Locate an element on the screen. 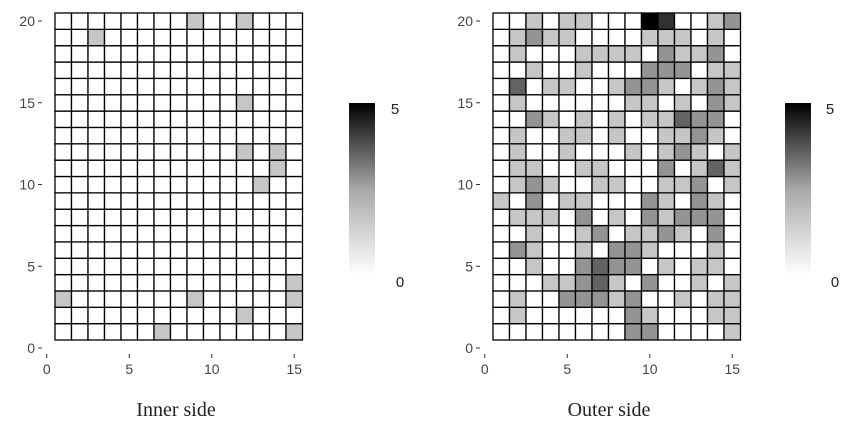 The width and height of the screenshot is (844, 423). legend-min-label: 0 is located at coordinates (400, 282).